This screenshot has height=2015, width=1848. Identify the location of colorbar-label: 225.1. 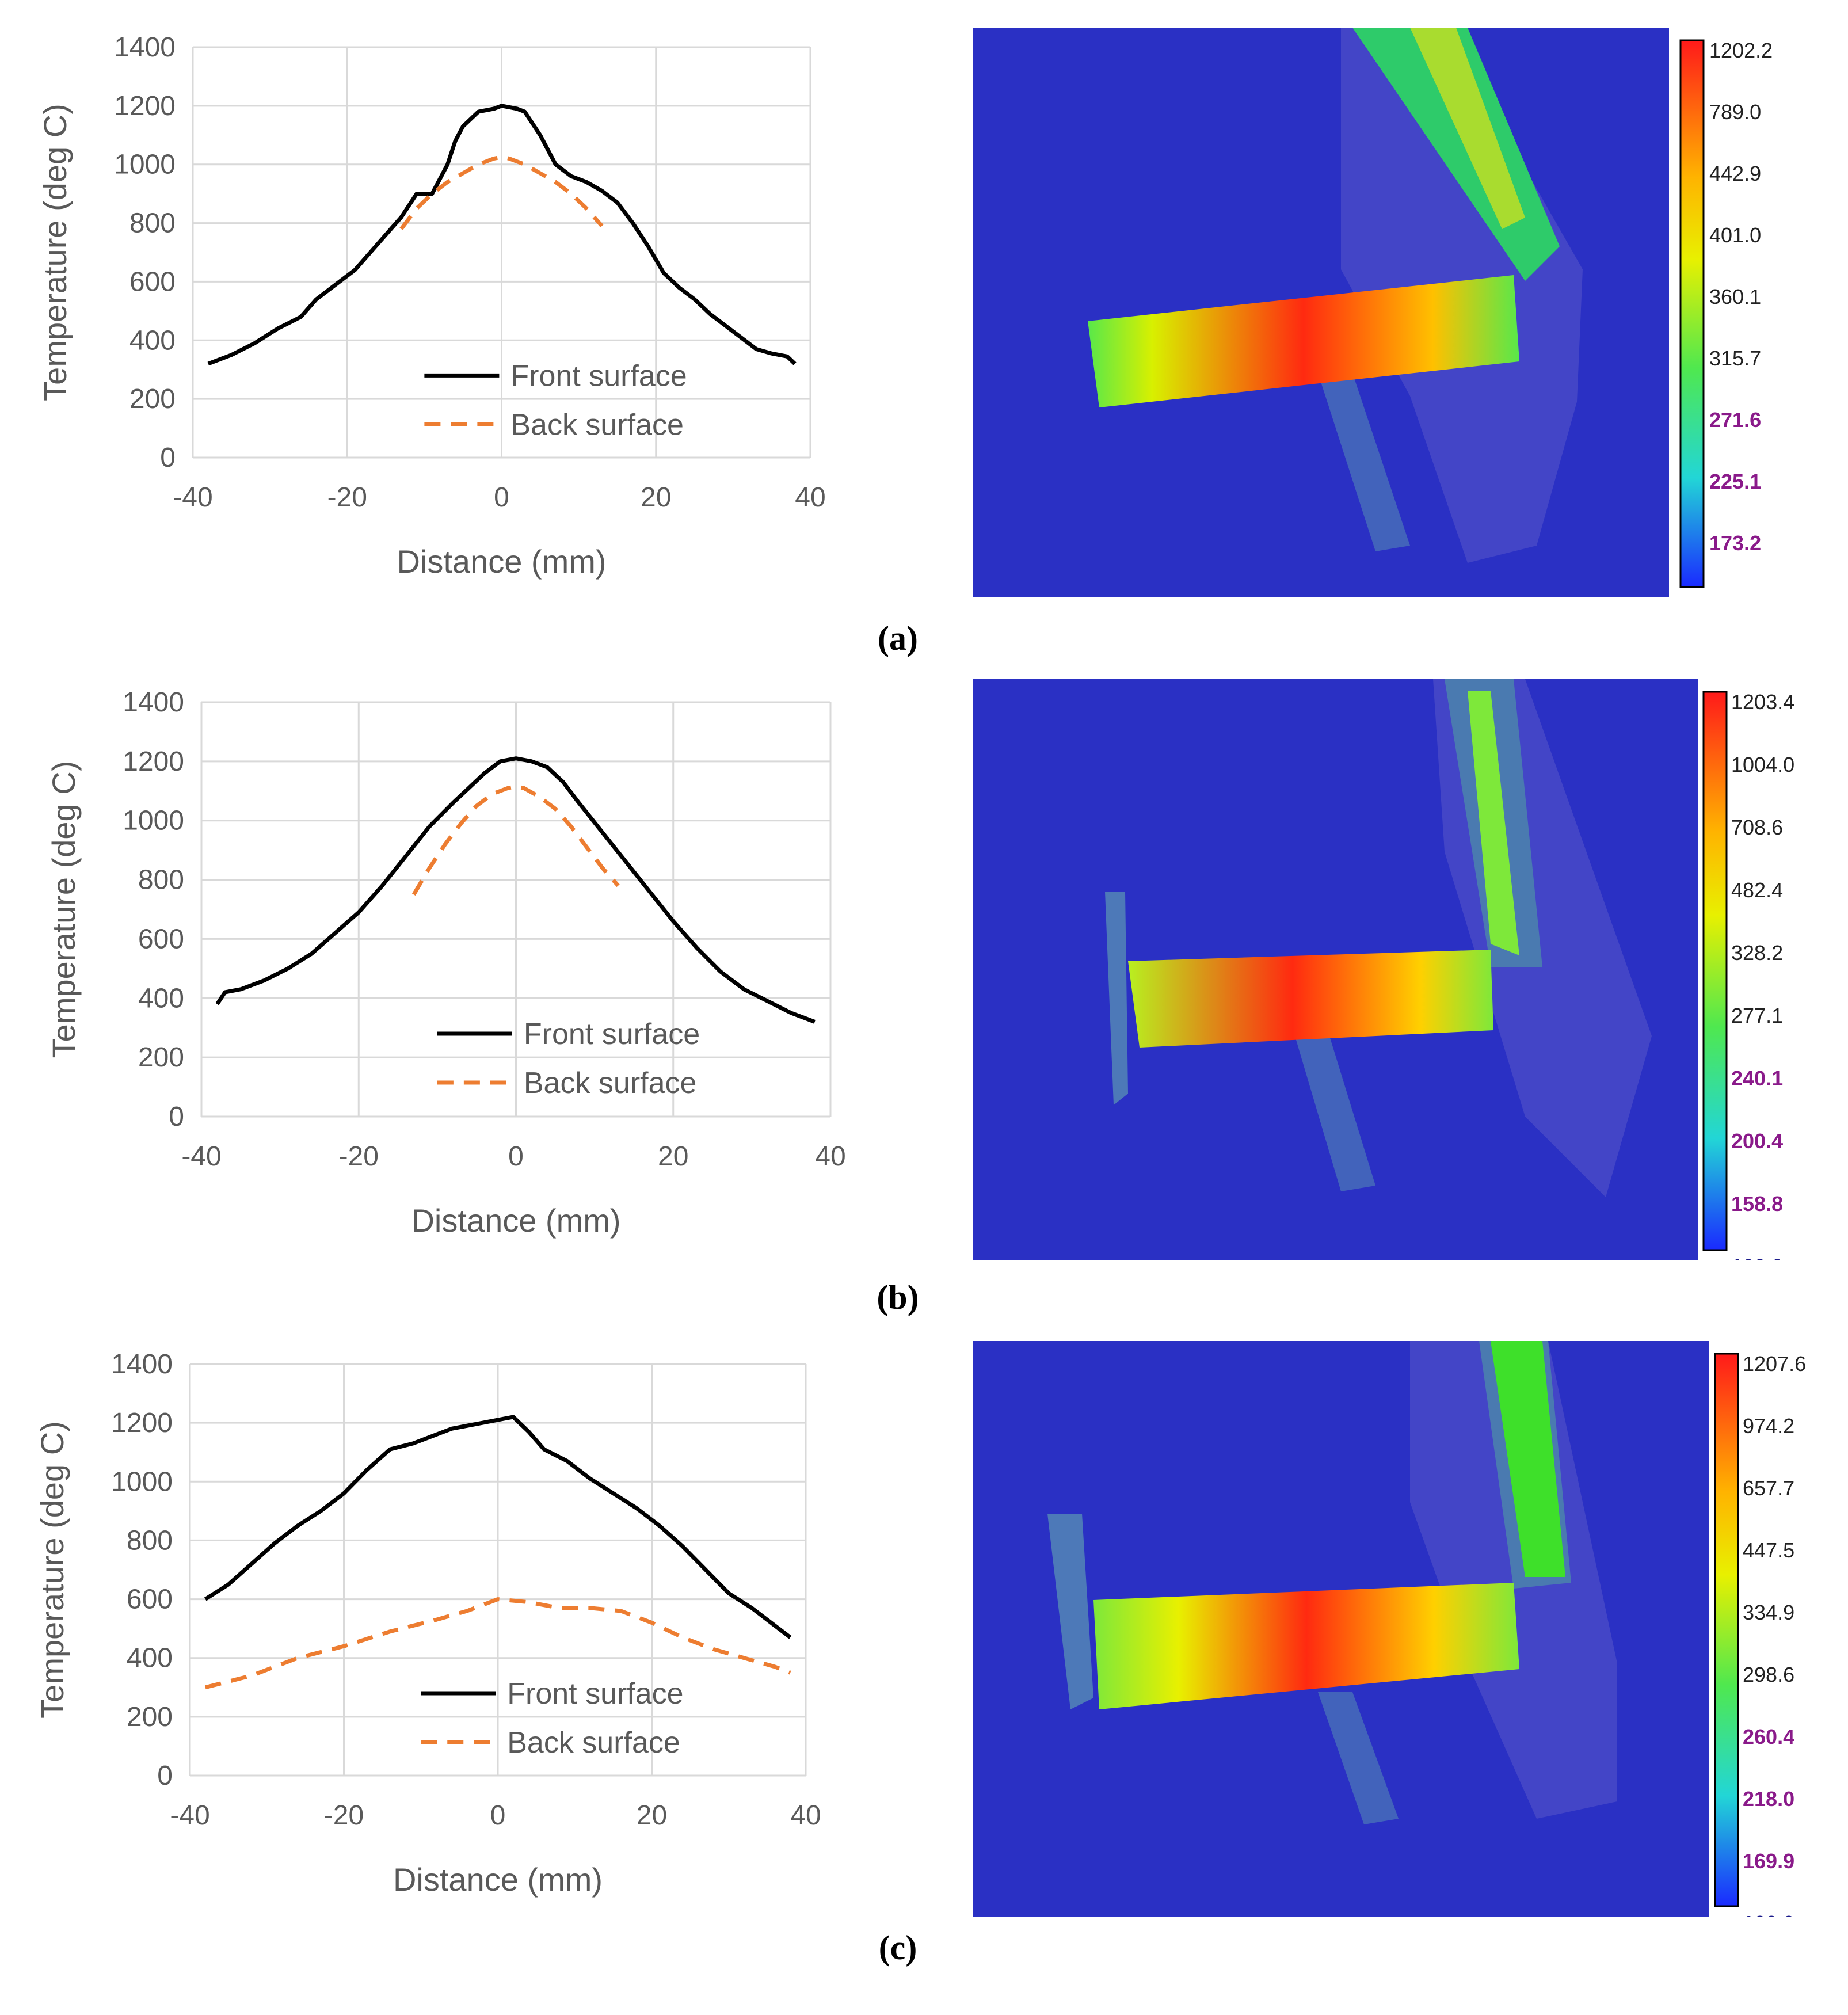
(1735, 481).